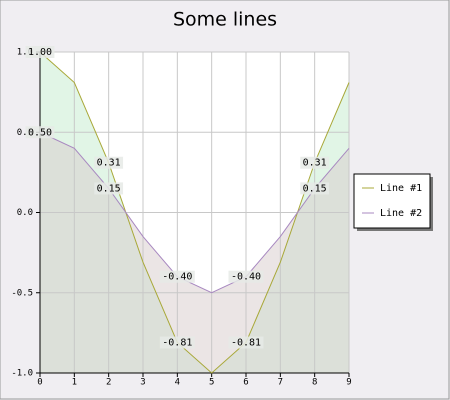 The height and width of the screenshot is (400, 450). What do you see at coordinates (25, 53) in the screenshot?
I see `y-tick-label: 1.0` at bounding box center [25, 53].